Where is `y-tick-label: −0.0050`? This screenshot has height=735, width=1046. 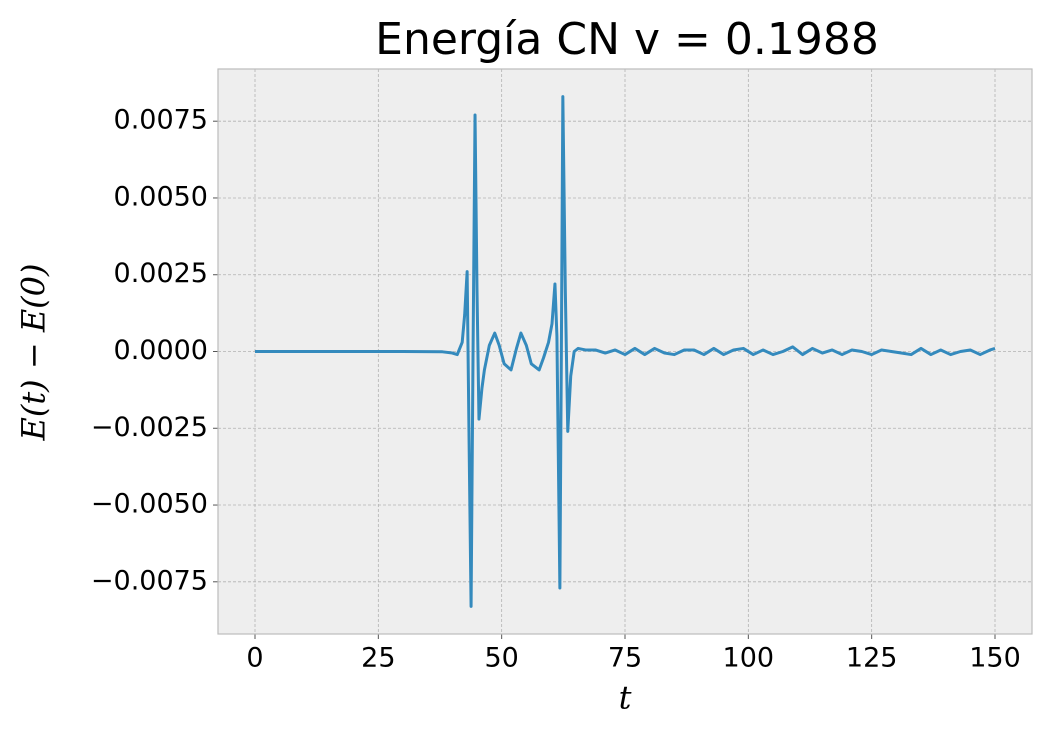 y-tick-label: −0.0050 is located at coordinates (149, 504).